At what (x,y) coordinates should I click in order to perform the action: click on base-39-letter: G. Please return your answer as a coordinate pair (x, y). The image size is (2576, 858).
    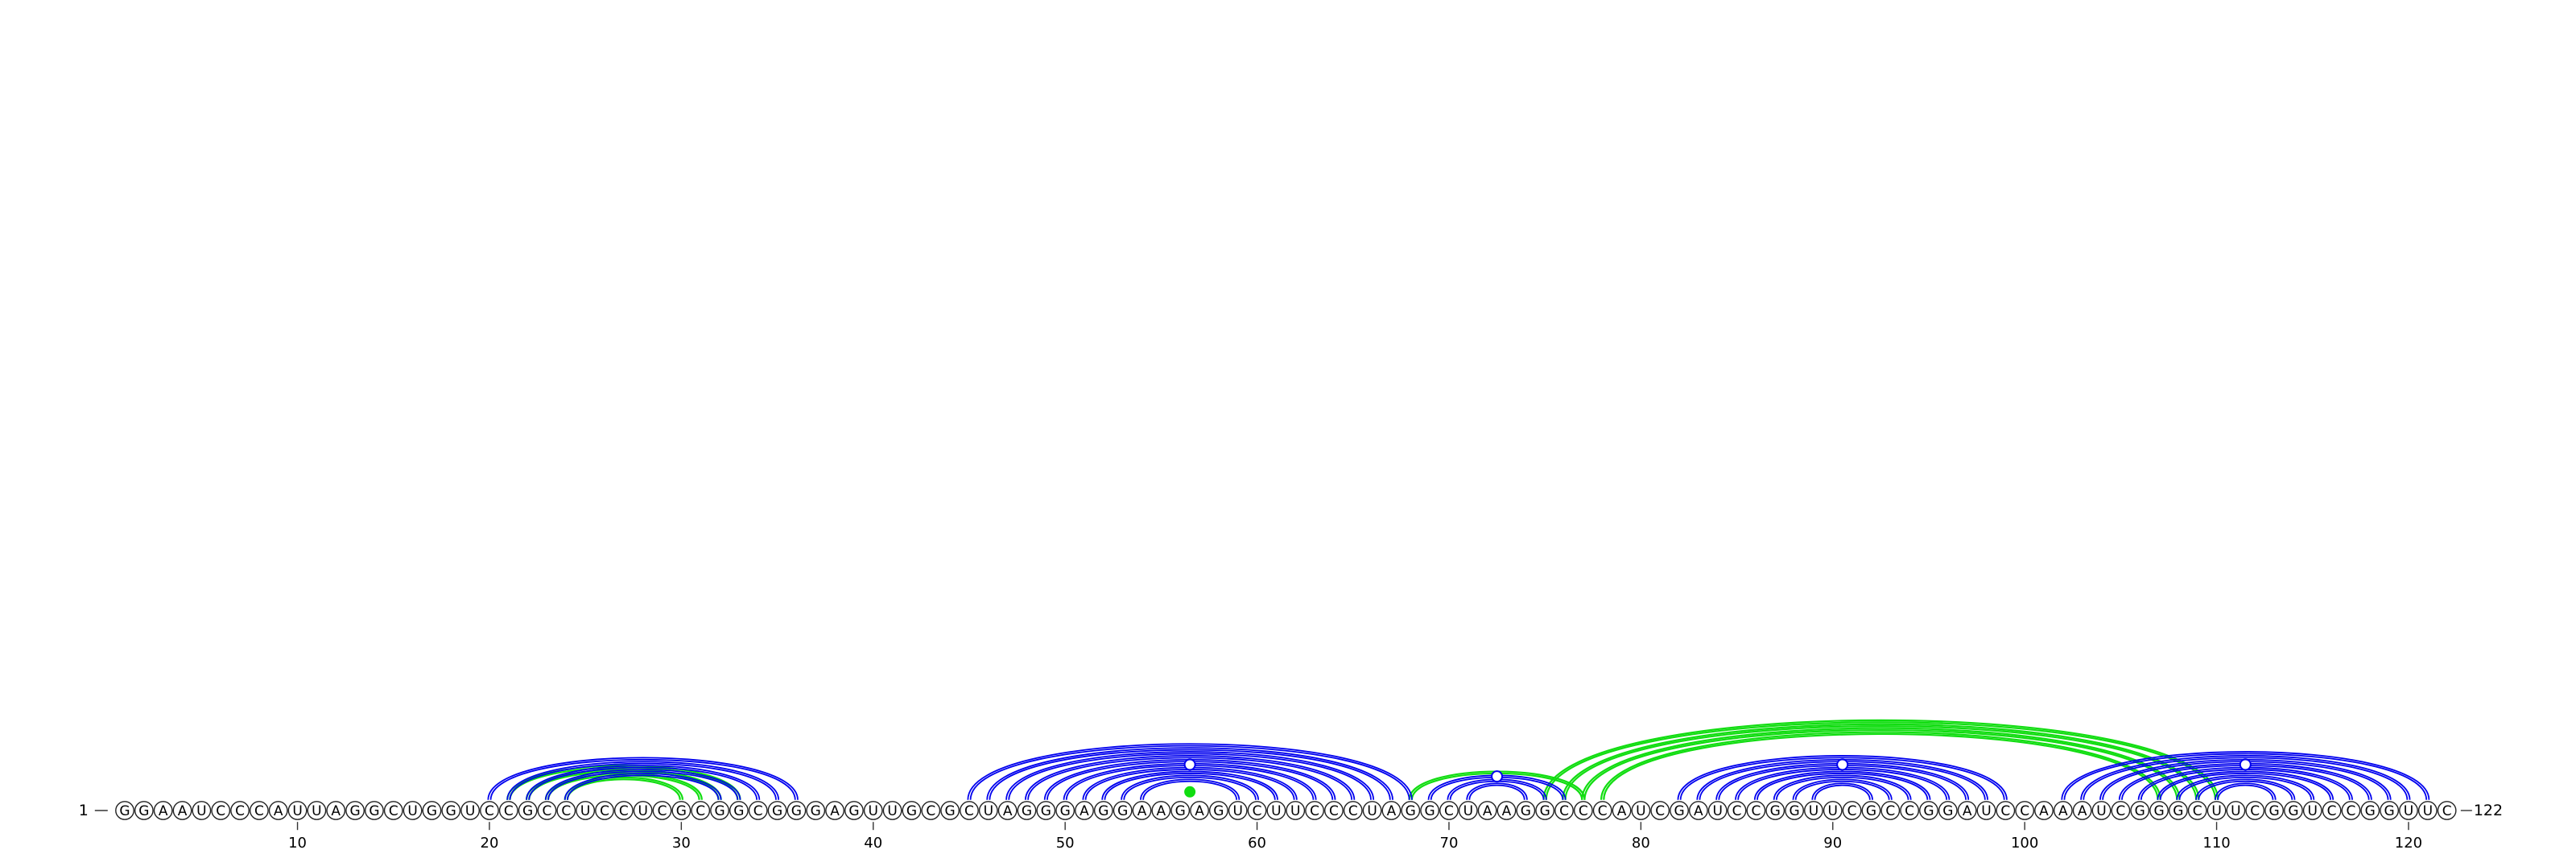
    Looking at the image, I should click on (853, 811).